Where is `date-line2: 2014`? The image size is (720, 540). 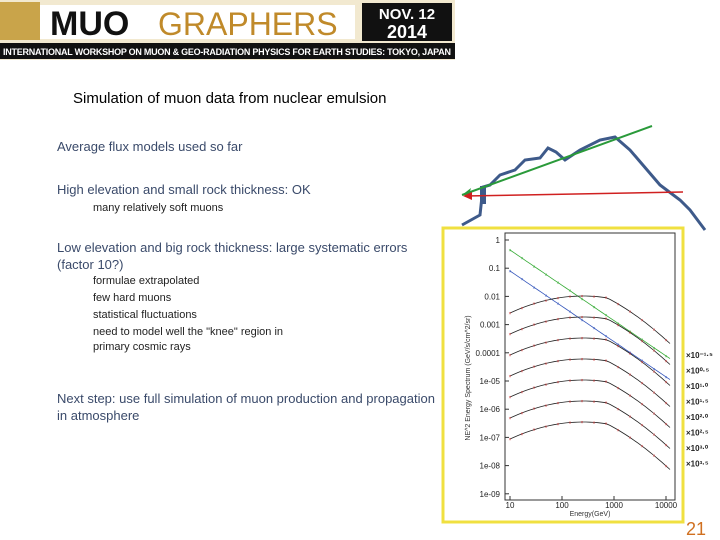
date-line2: 2014 is located at coordinates (407, 32).